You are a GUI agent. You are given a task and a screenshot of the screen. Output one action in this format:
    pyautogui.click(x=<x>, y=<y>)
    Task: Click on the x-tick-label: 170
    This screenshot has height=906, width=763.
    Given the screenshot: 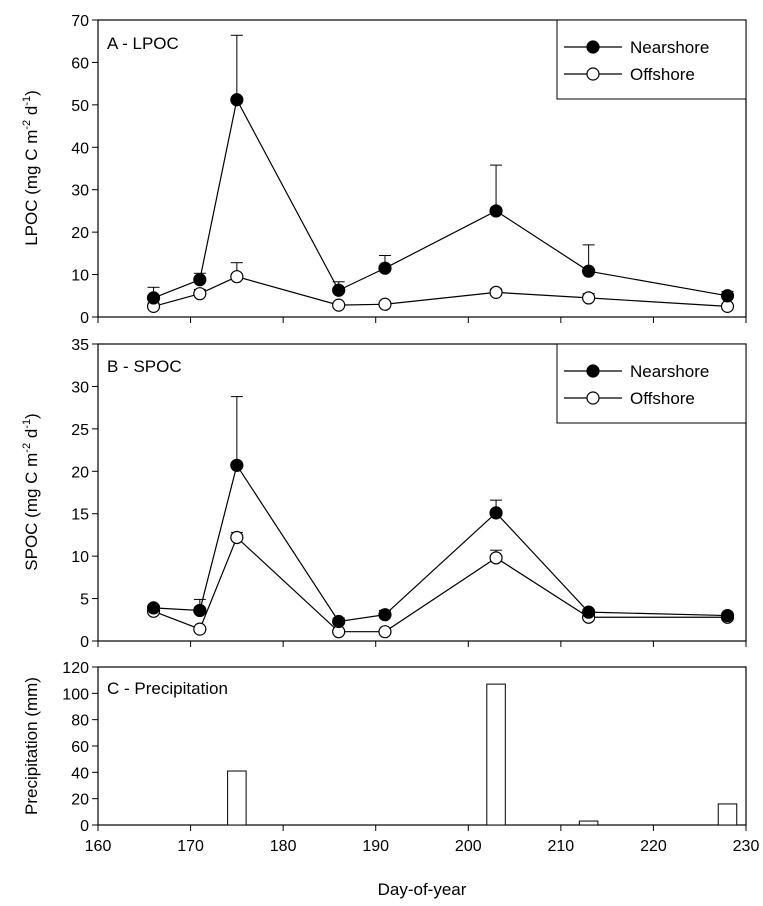 What is the action you would take?
    pyautogui.click(x=190, y=846)
    